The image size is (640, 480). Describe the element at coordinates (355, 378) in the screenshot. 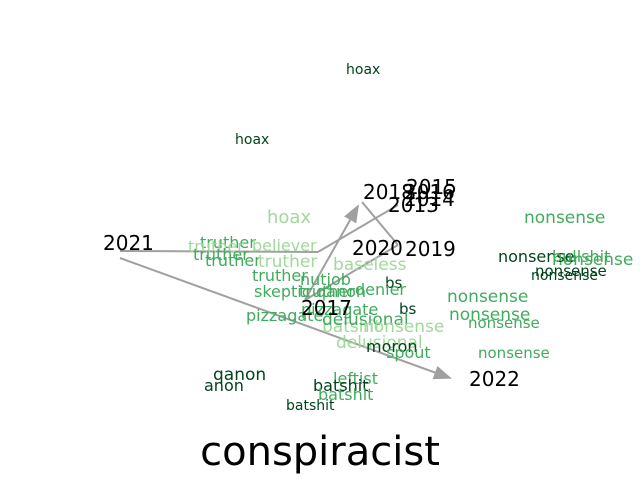

I see `word-label: leftist` at that location.